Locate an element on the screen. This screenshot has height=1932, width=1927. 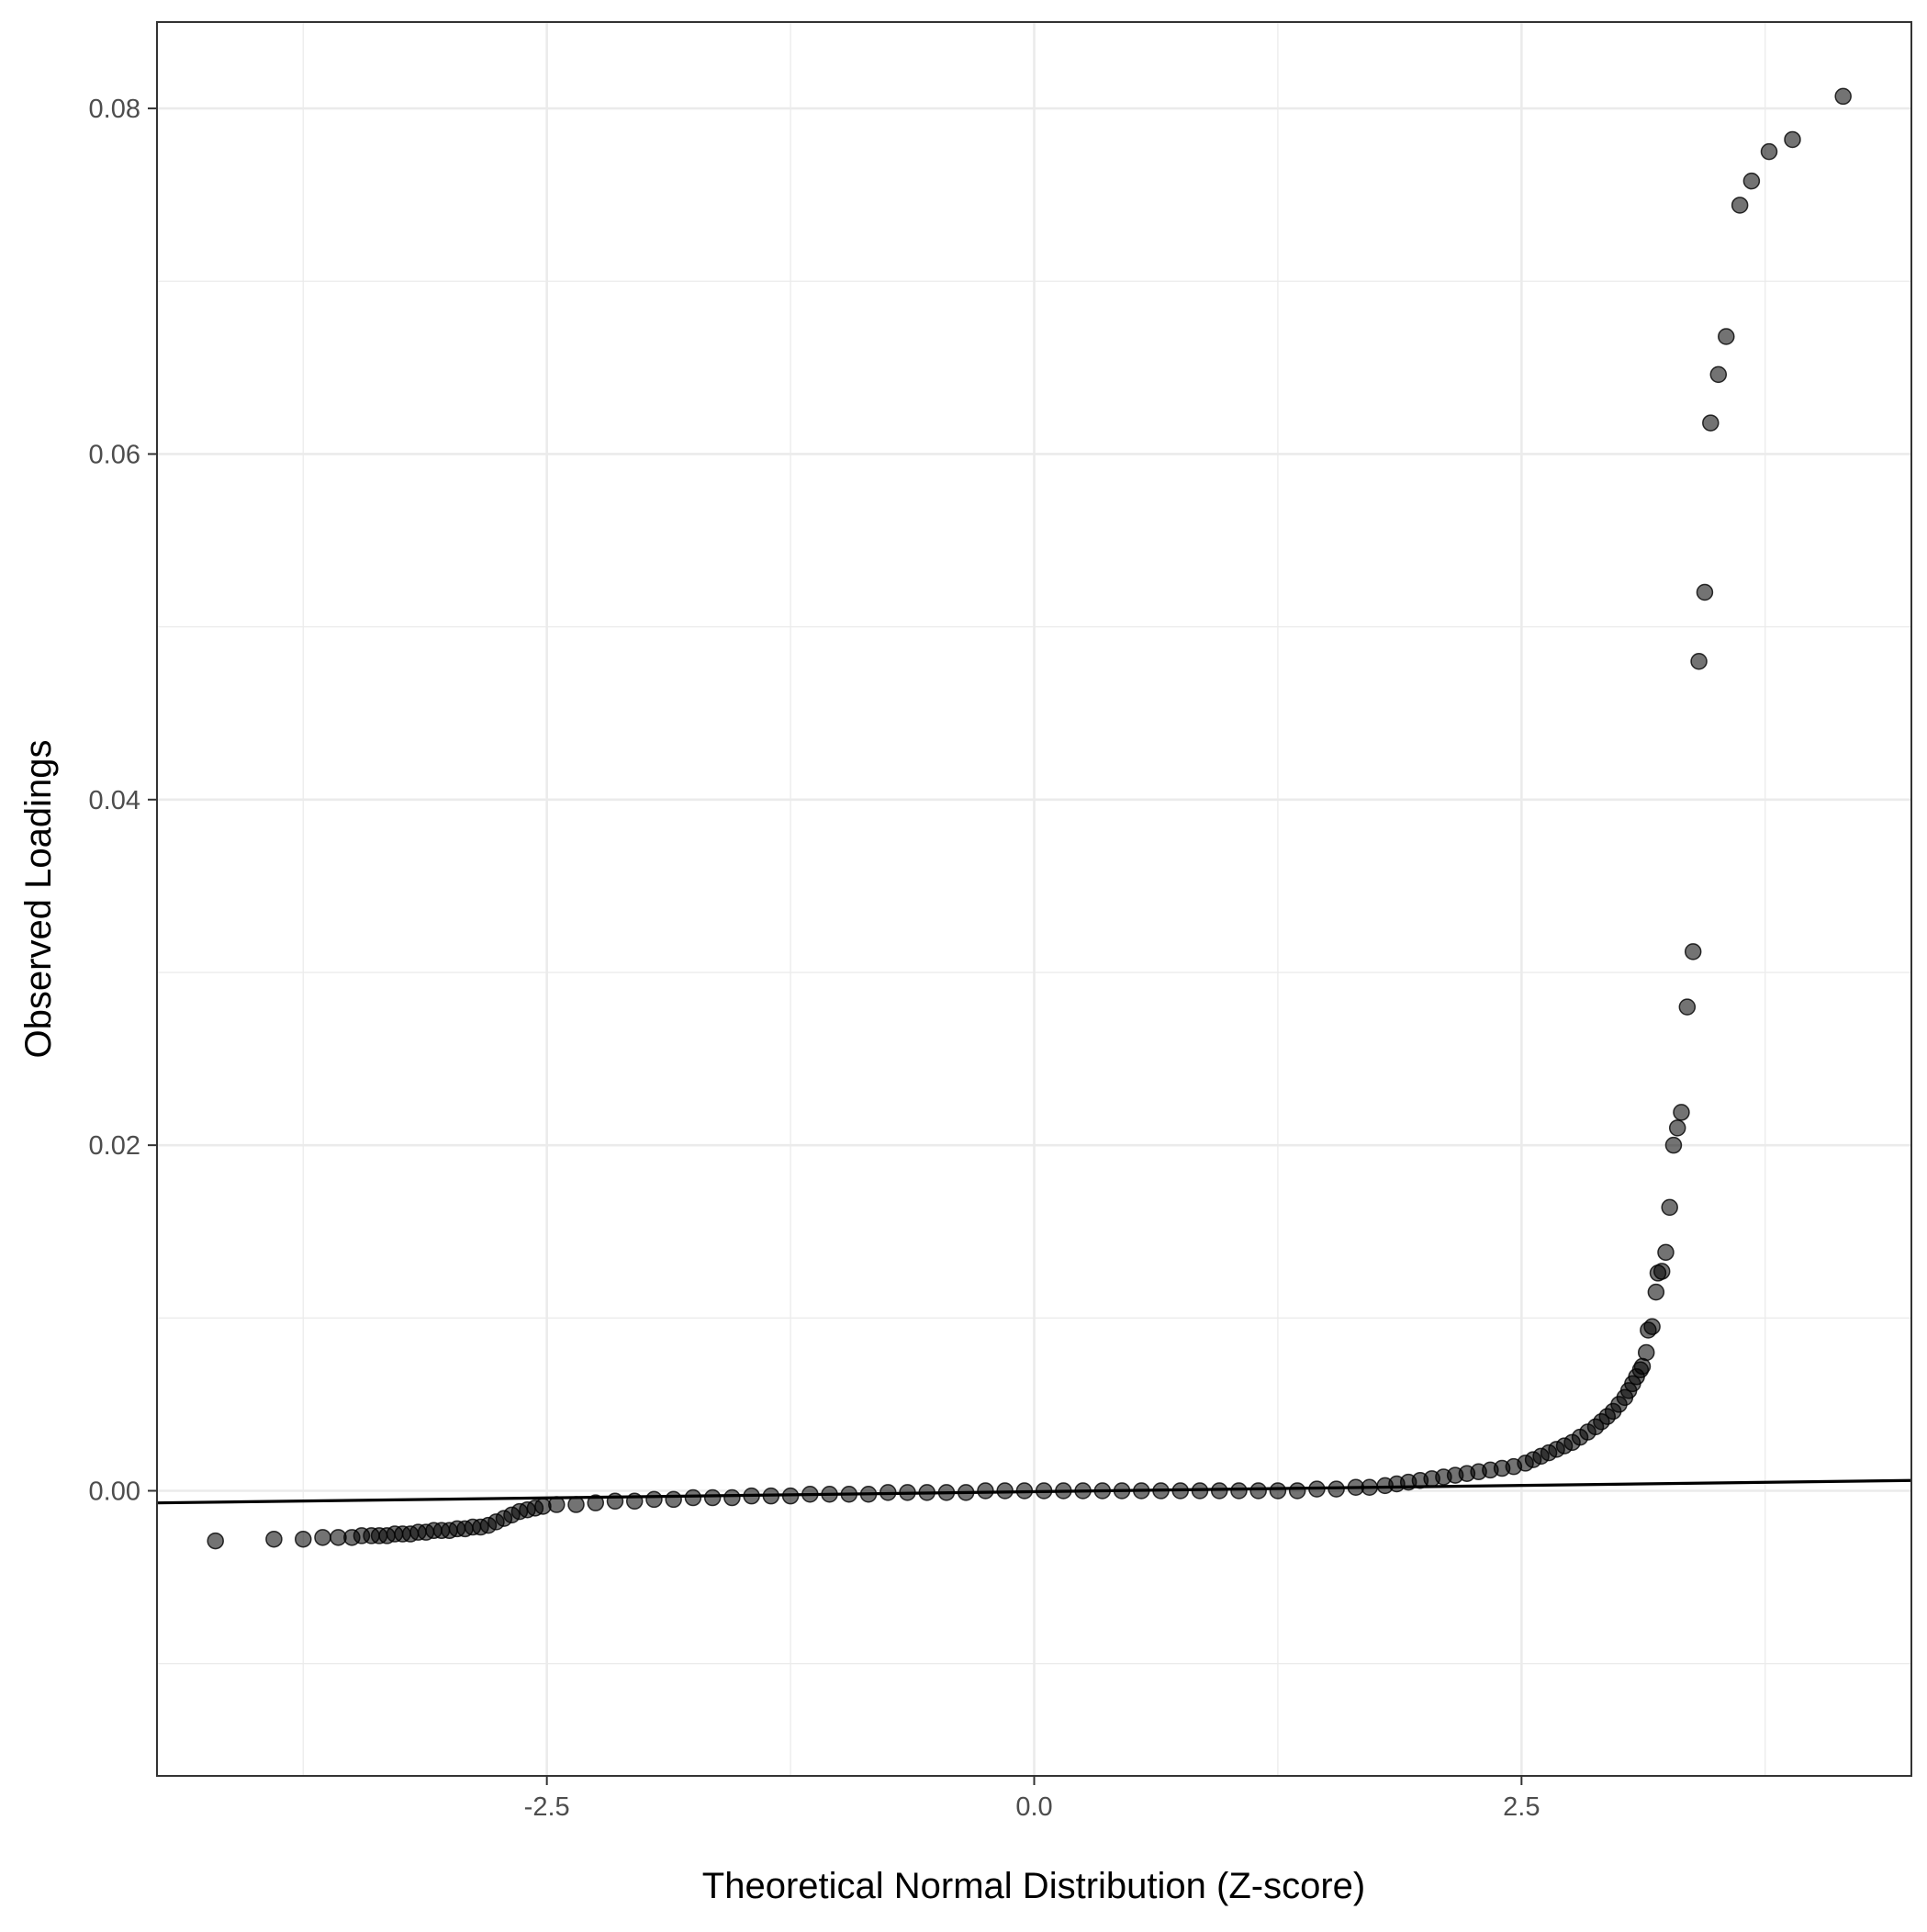
x-tick-label: -2.5 is located at coordinates (547, 1807).